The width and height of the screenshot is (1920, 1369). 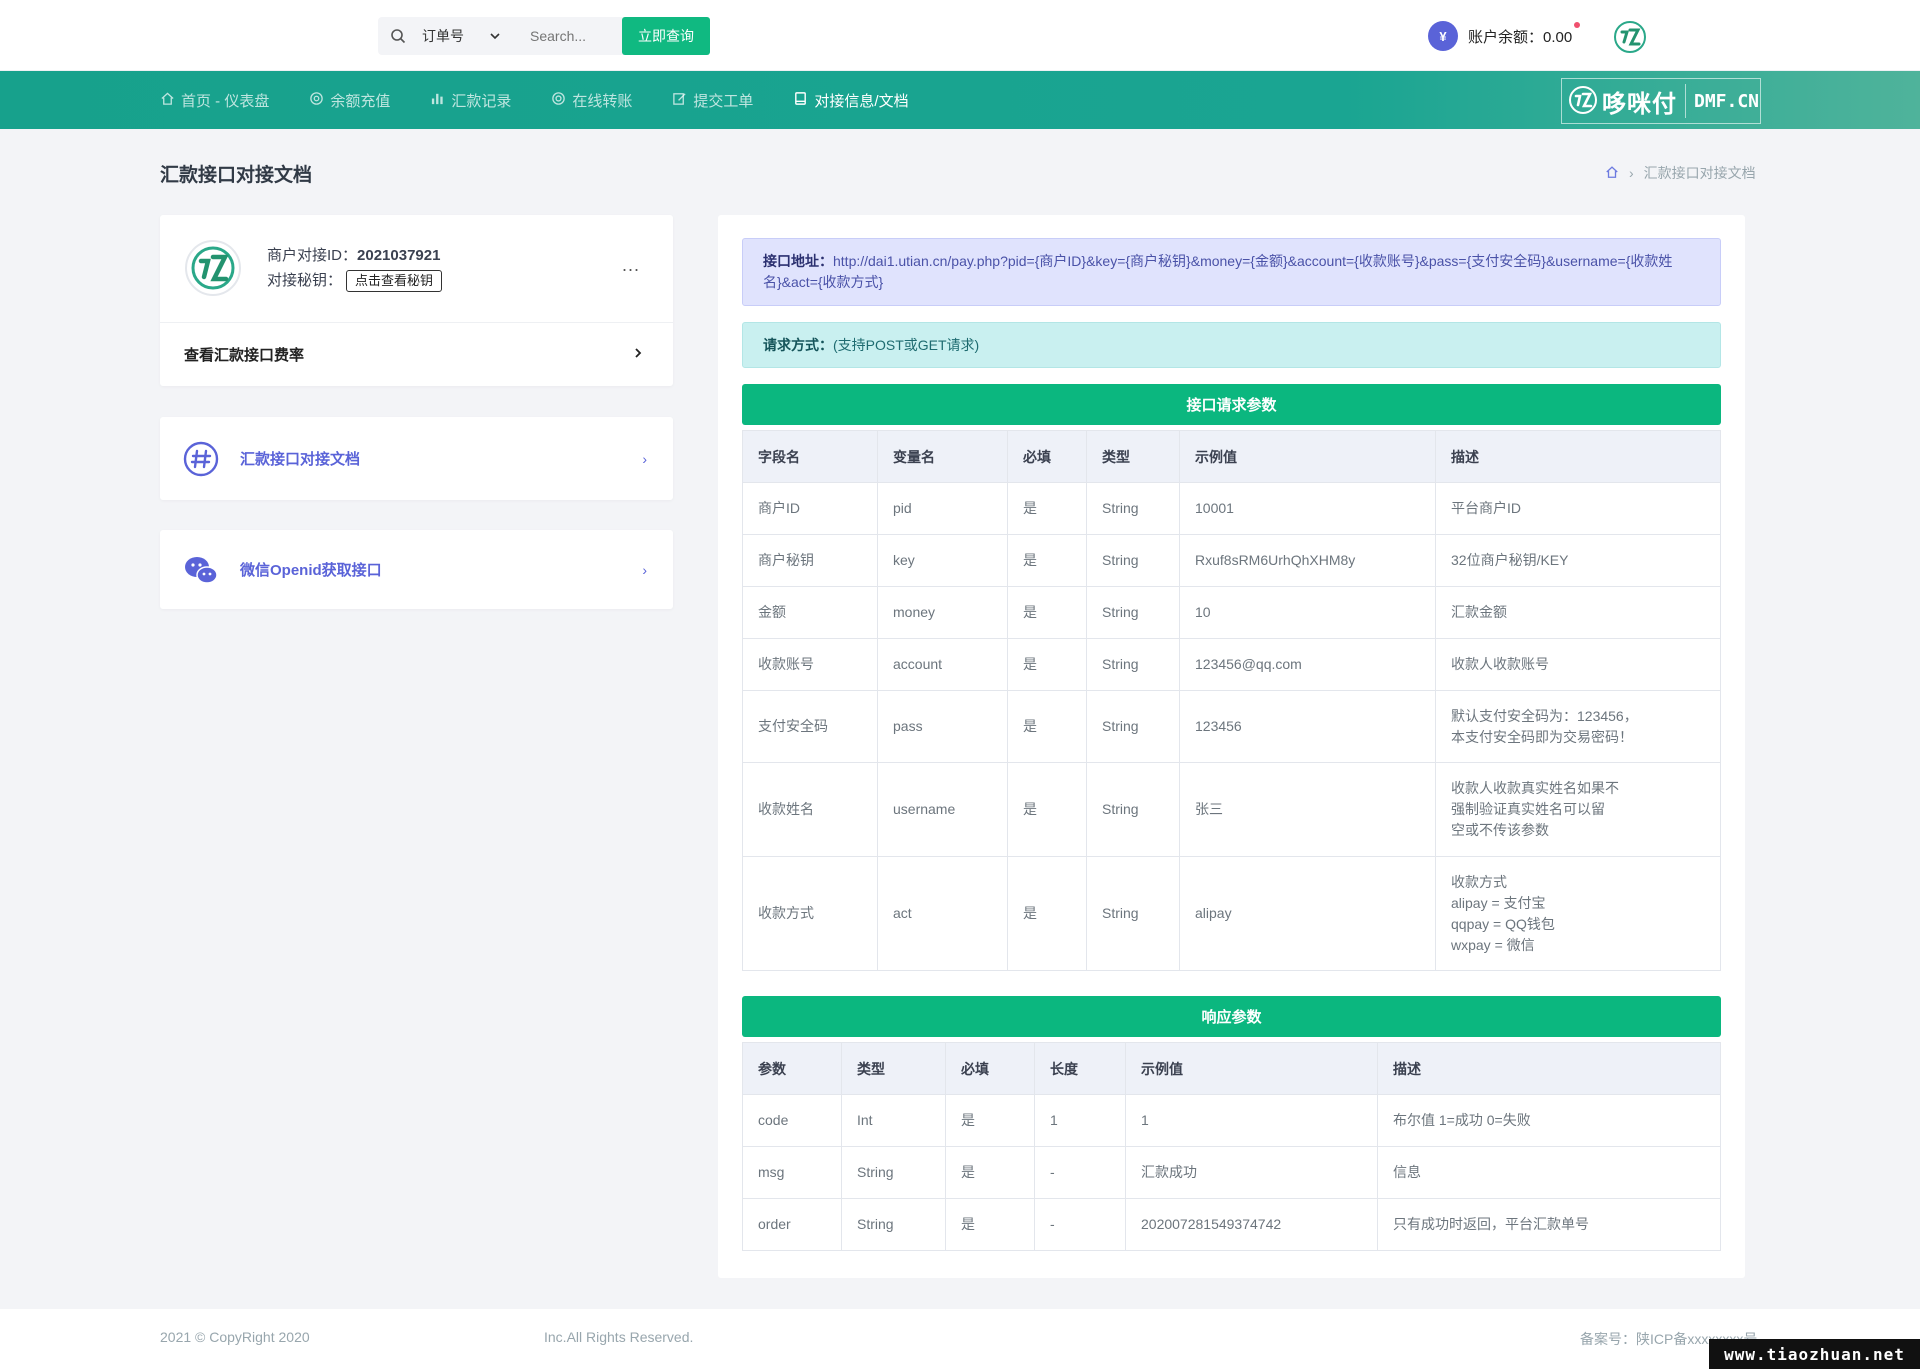 I want to click on site-watermark: www.tiaozhuan.net, so click(x=1814, y=1354).